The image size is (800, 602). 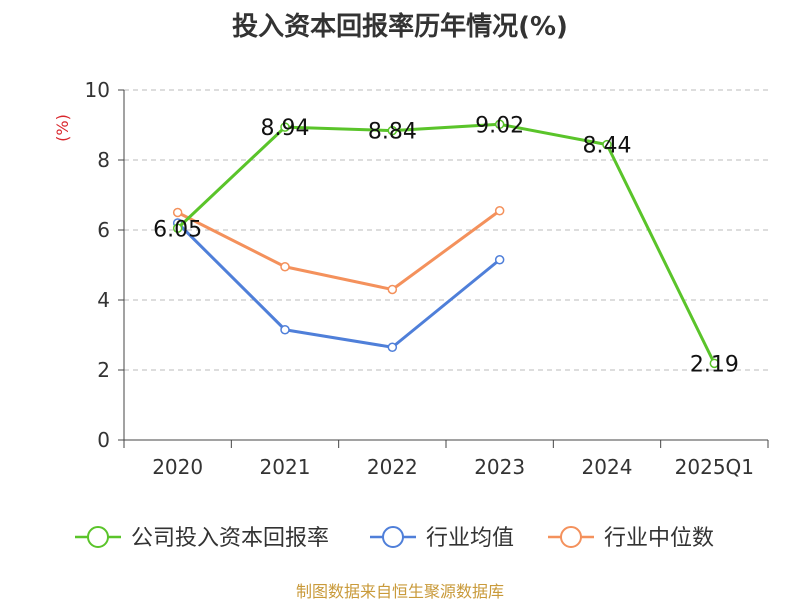 What do you see at coordinates (659, 538) in the screenshot?
I see `legend-label: 行业中位数` at bounding box center [659, 538].